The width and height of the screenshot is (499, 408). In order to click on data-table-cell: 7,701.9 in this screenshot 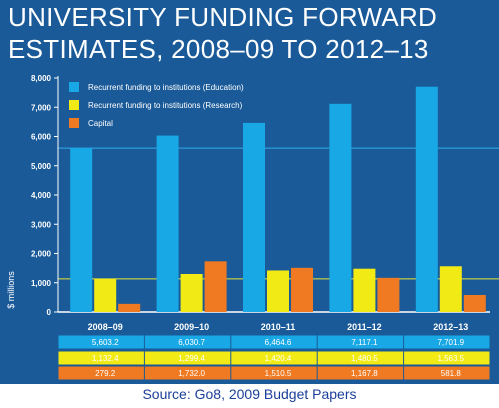, I will do `click(450, 342)`.